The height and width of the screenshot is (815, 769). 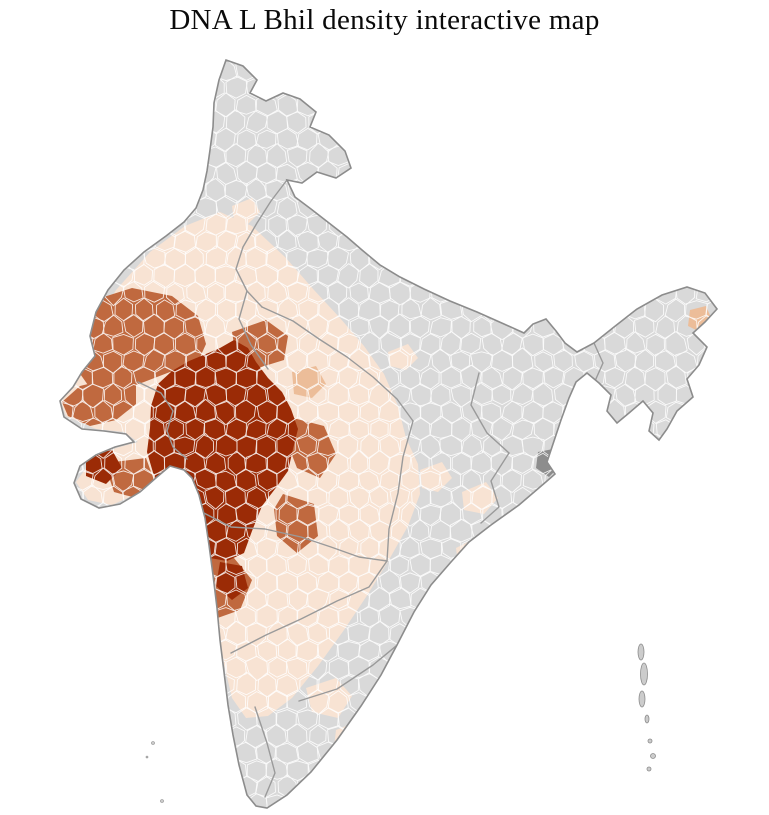 I want to click on region-medium-west-rajasthan, so click(x=141, y=340).